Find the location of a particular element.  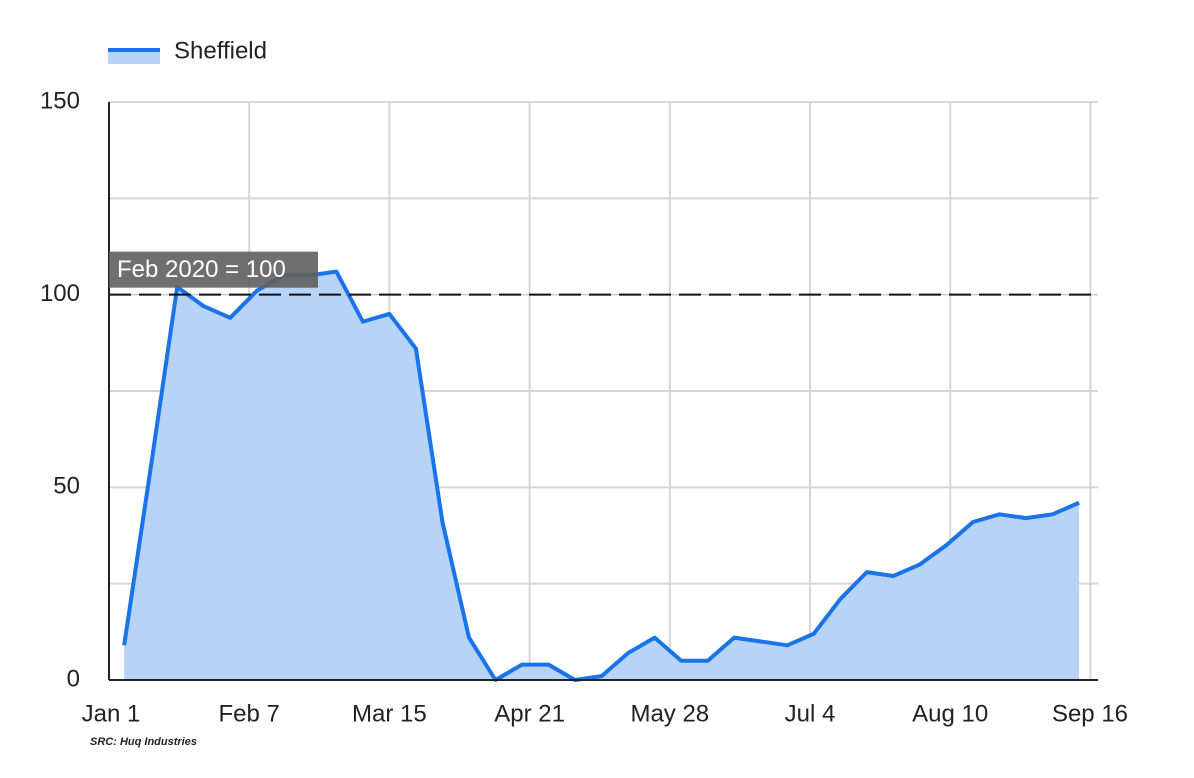

annotation-box is located at coordinates (213, 269).